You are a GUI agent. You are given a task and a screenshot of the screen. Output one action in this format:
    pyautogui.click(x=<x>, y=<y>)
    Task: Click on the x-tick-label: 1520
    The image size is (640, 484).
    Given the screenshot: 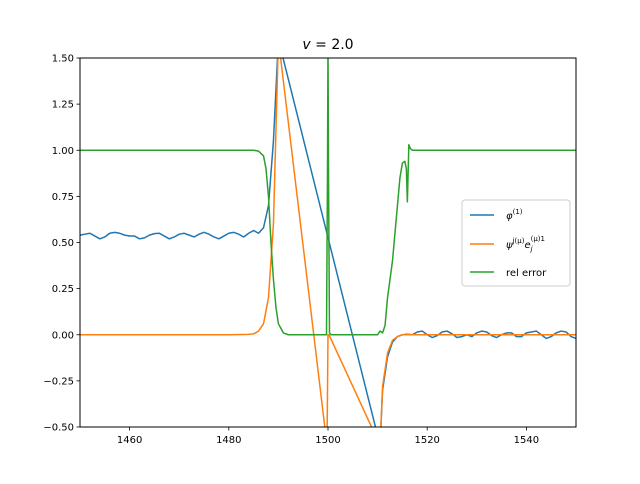 What is the action you would take?
    pyautogui.click(x=426, y=440)
    